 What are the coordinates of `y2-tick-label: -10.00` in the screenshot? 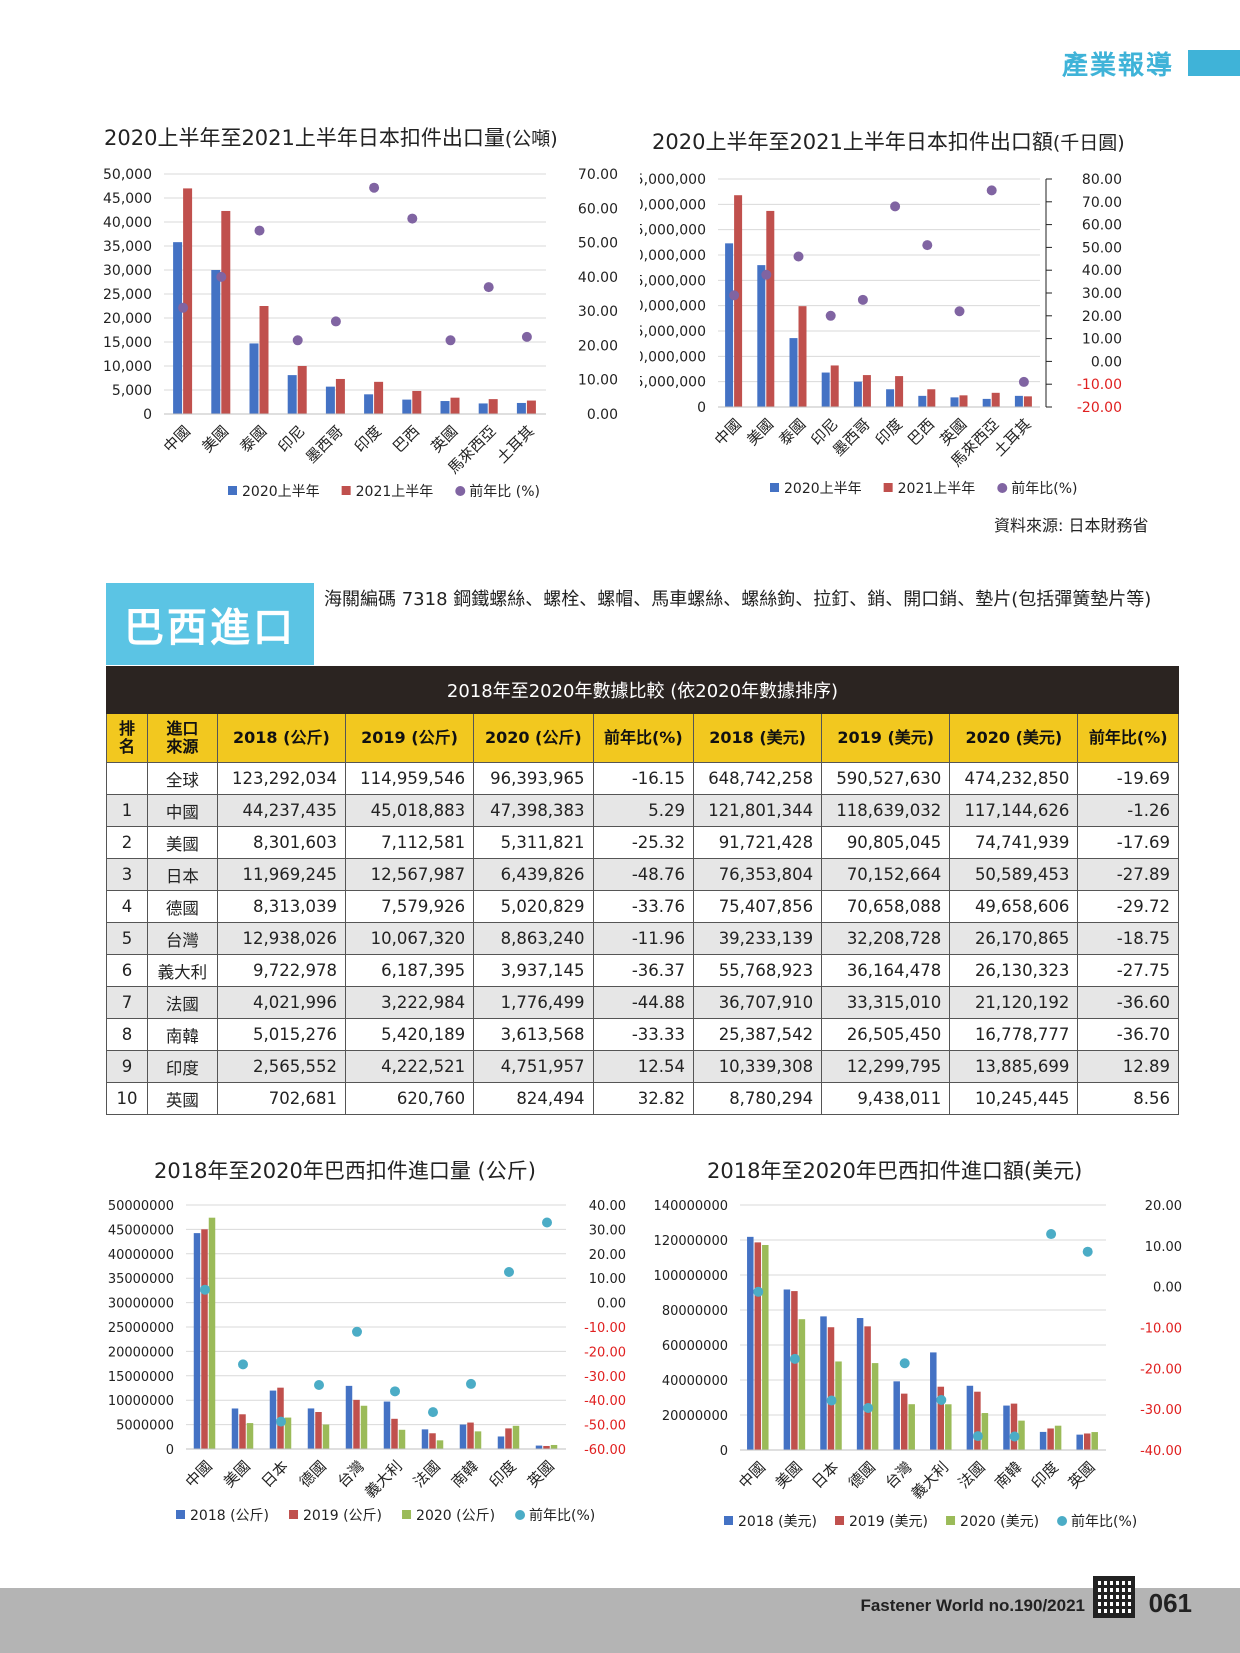 It's located at (605, 1328).